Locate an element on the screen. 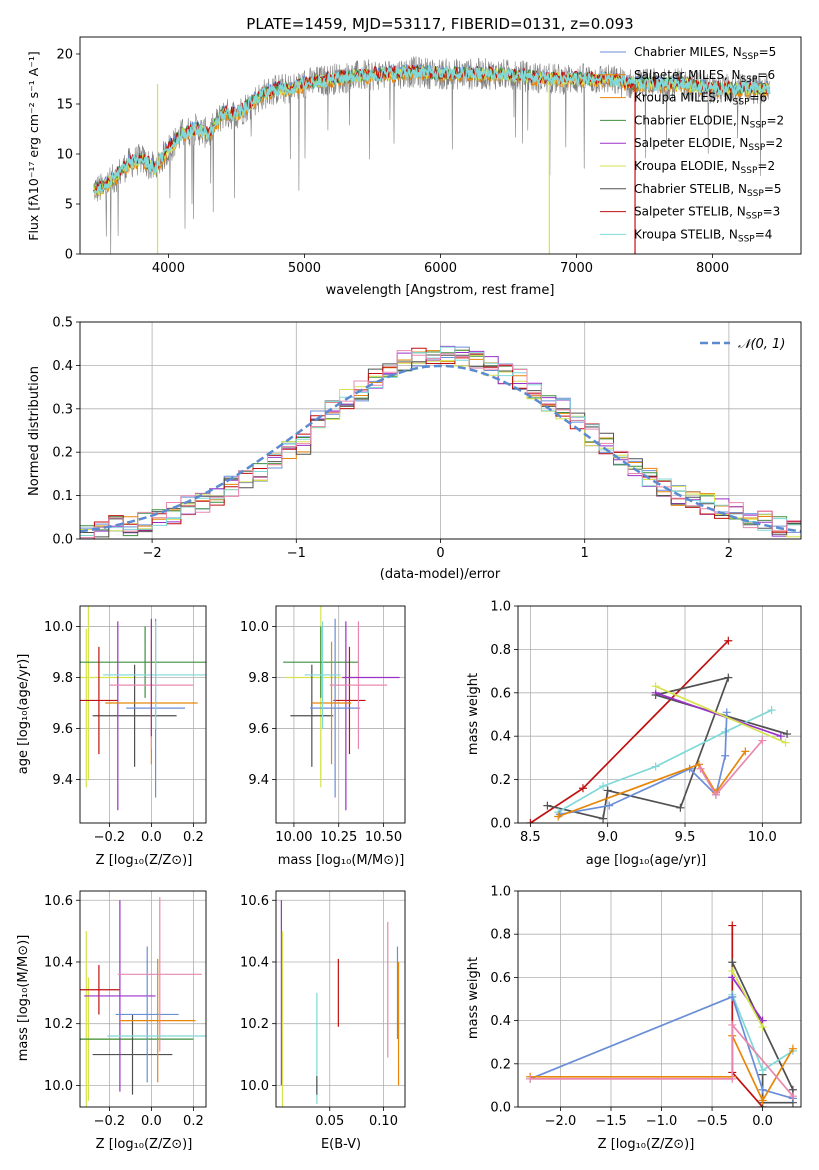 The height and width of the screenshot is (1170, 819). z-weight-ytick-label: 1.0 is located at coordinates (500, 892).